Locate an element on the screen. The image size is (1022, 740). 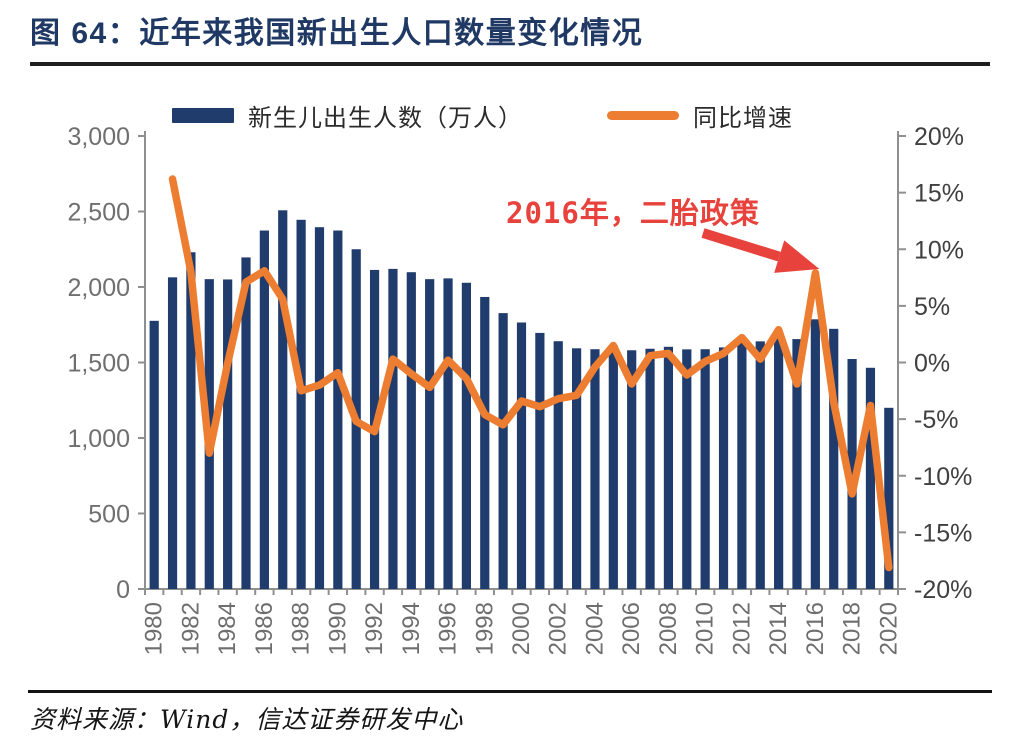
x-axis-year-label: 1984 is located at coordinates (227, 628).